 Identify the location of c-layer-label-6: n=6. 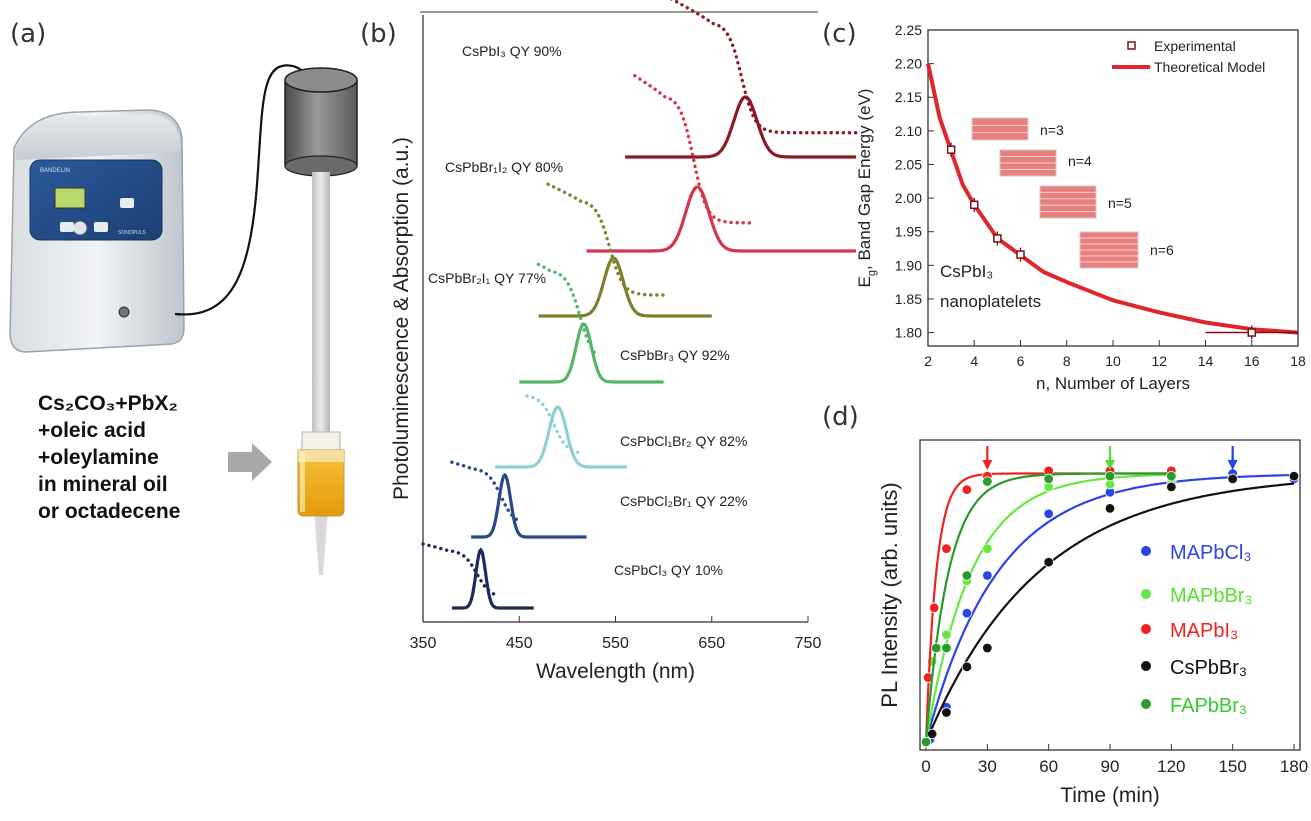
(1162, 250).